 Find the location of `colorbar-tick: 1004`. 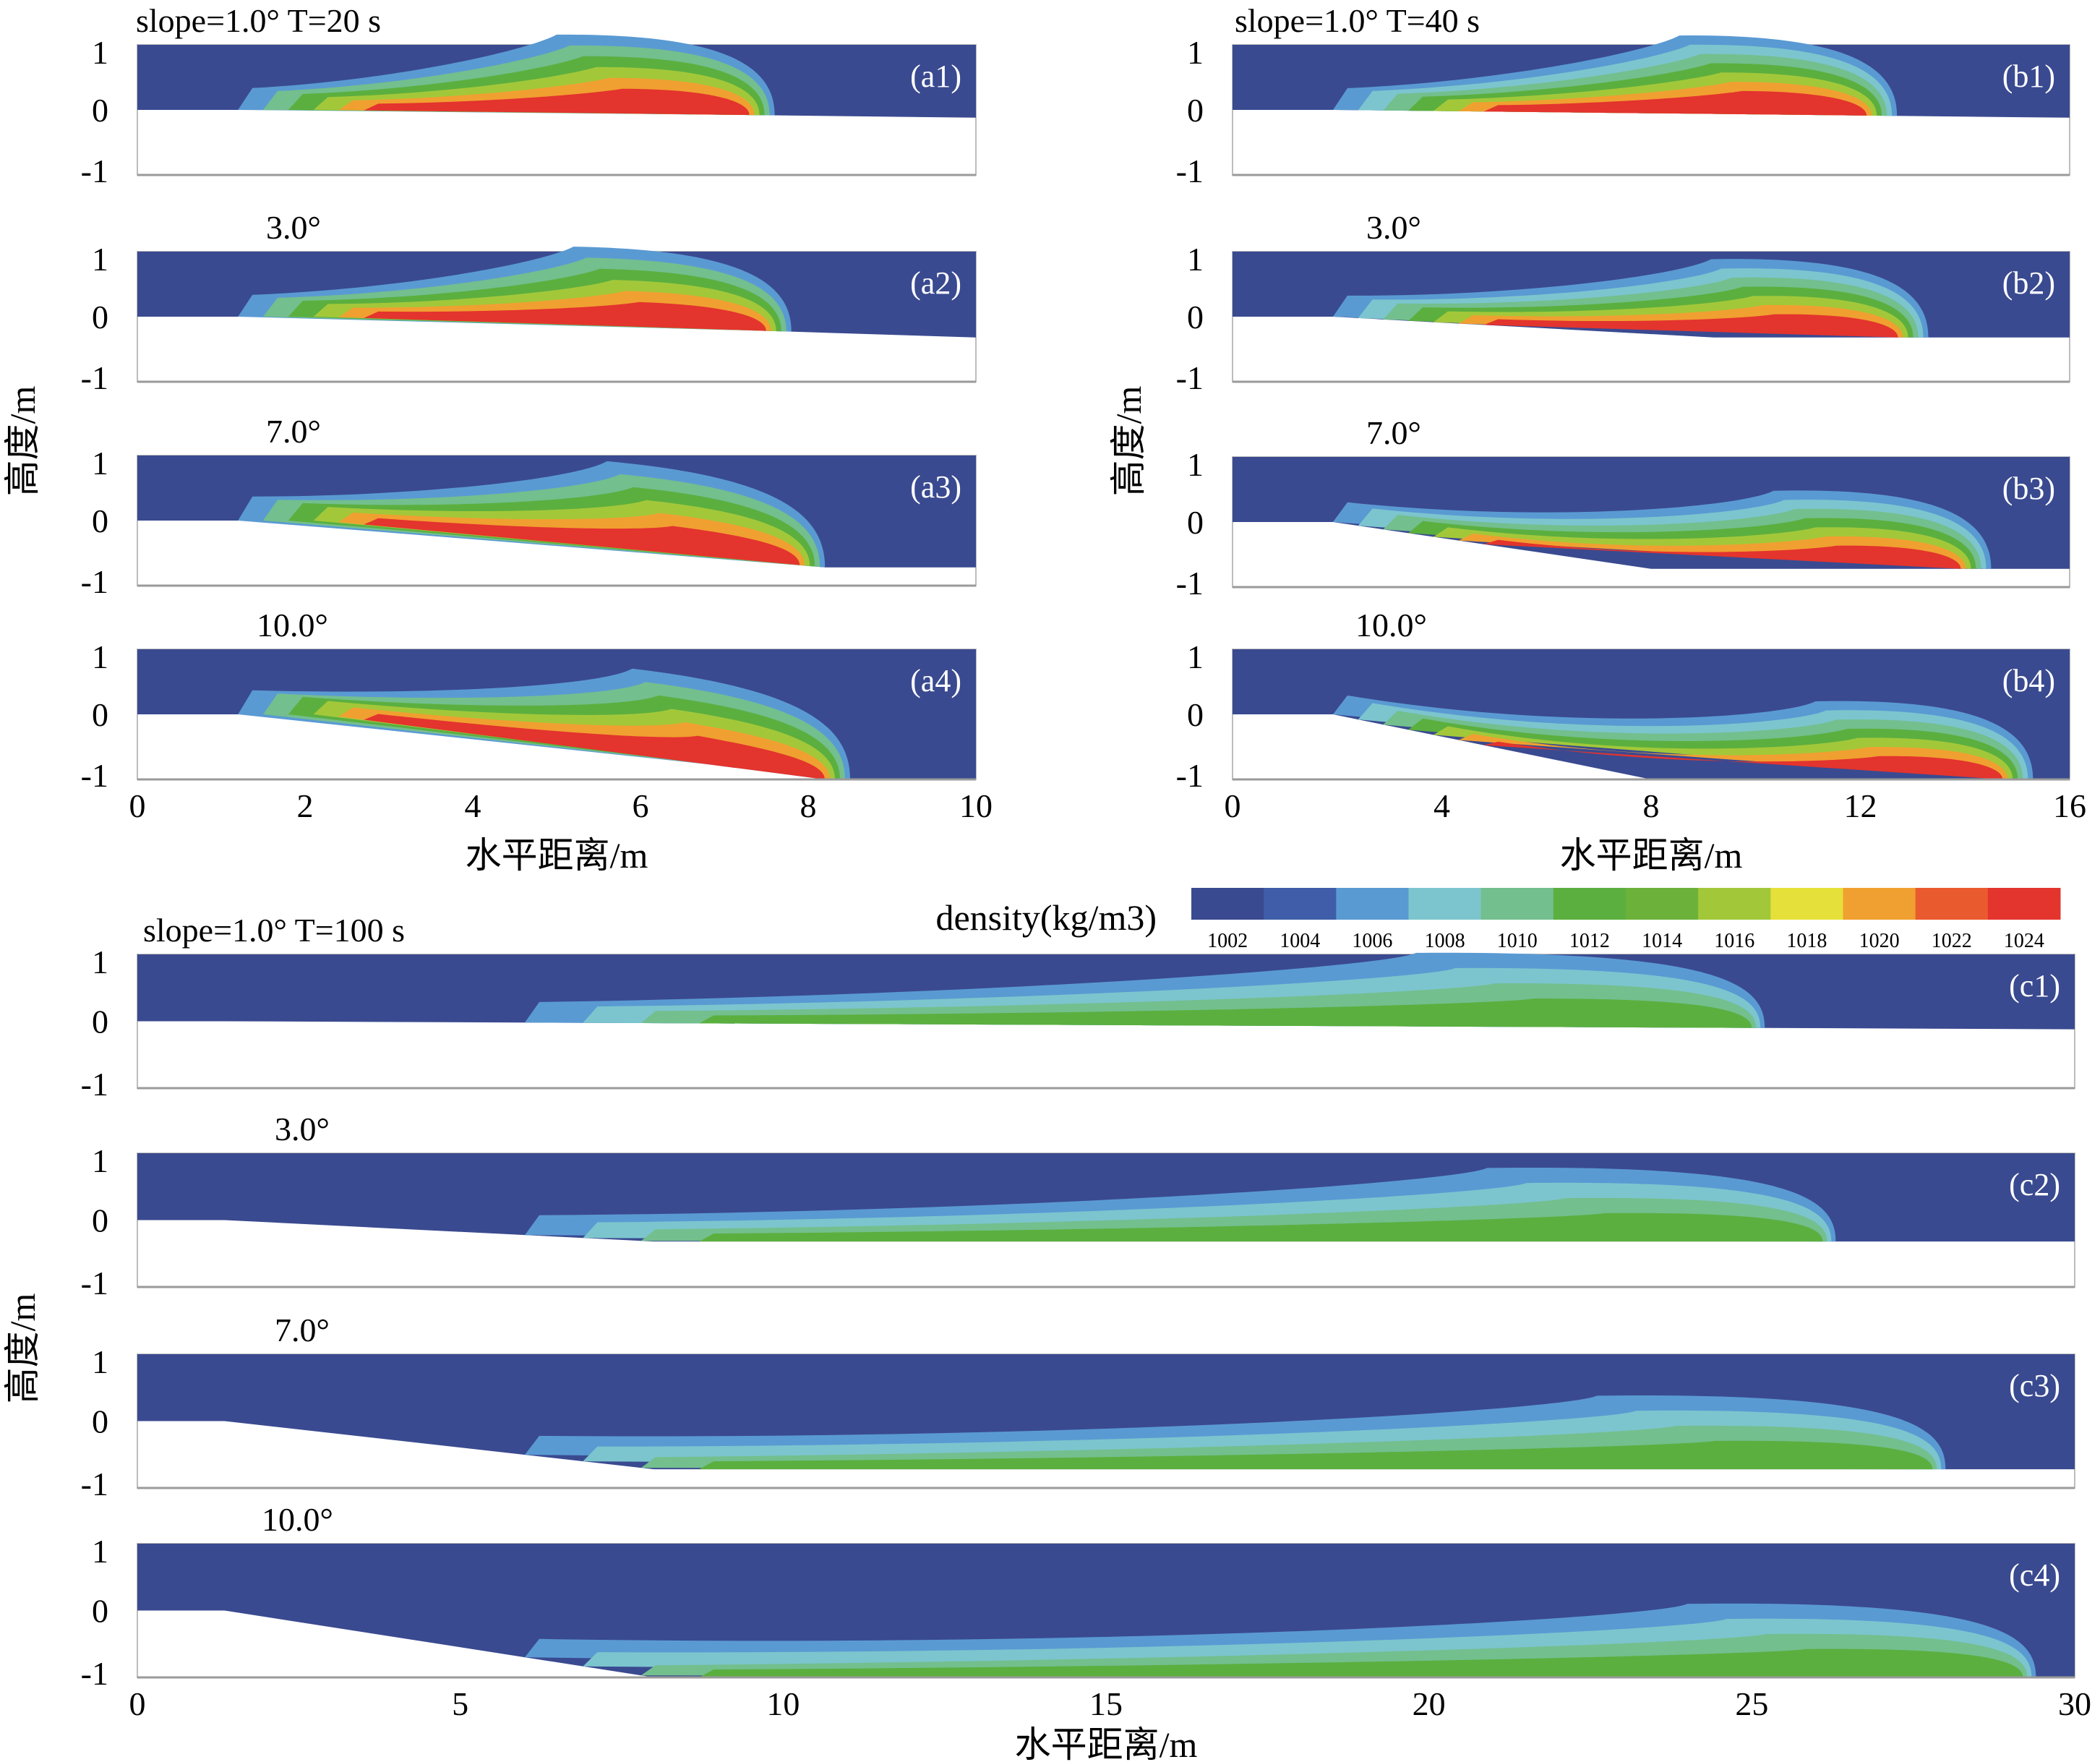

colorbar-tick: 1004 is located at coordinates (1300, 941).